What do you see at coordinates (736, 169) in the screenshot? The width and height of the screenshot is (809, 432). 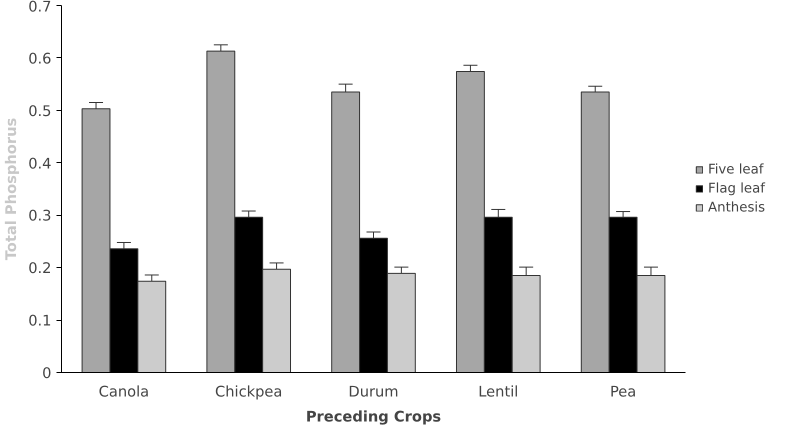 I see `legend-label: Five leaf` at bounding box center [736, 169].